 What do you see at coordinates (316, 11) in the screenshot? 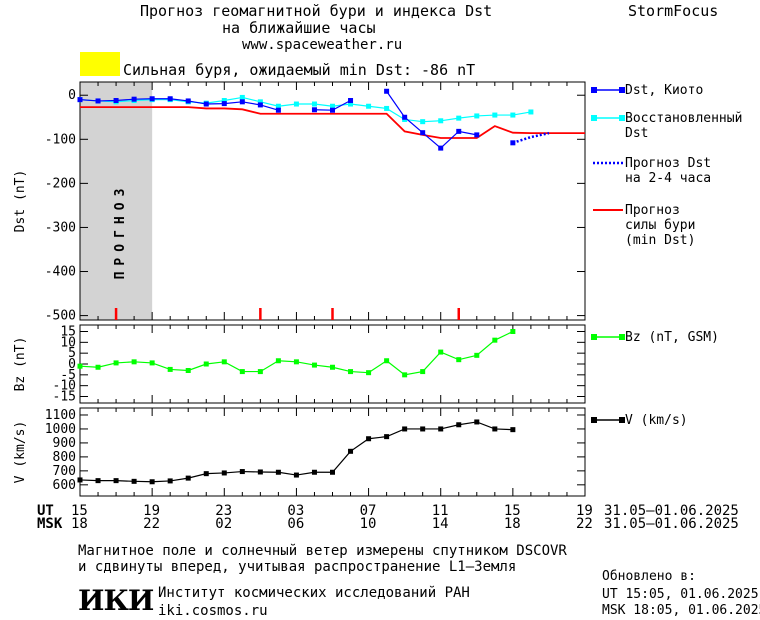
I see `chart-title-line1: Прогноз геомагнитной бури и индекса Dst` at bounding box center [316, 11].